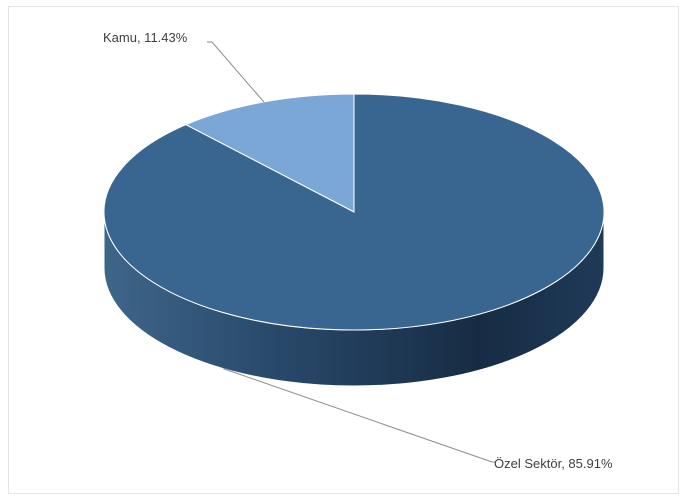 The width and height of the screenshot is (689, 502). What do you see at coordinates (145, 37) in the screenshot?
I see `data-label-kamu: Kamu, 11.43%` at bounding box center [145, 37].